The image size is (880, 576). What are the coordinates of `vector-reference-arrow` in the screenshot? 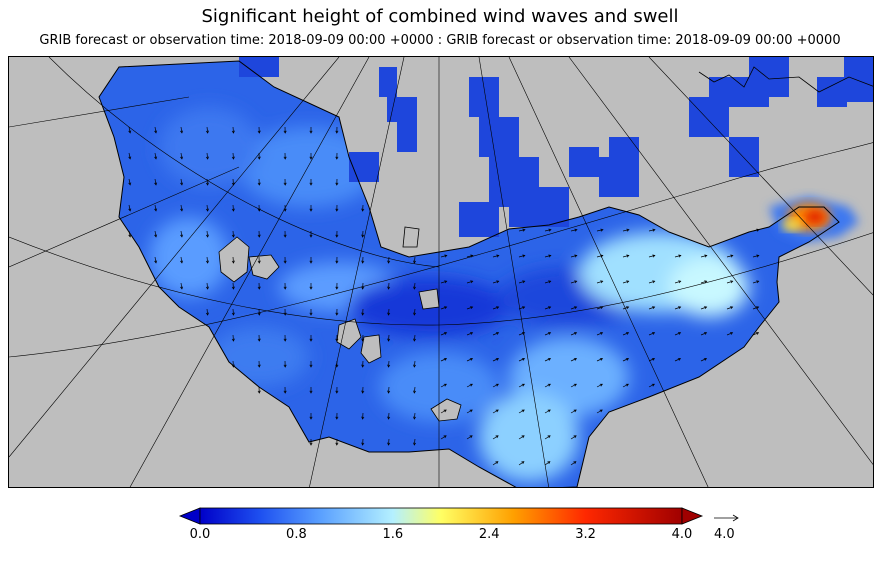 It's located at (726, 518).